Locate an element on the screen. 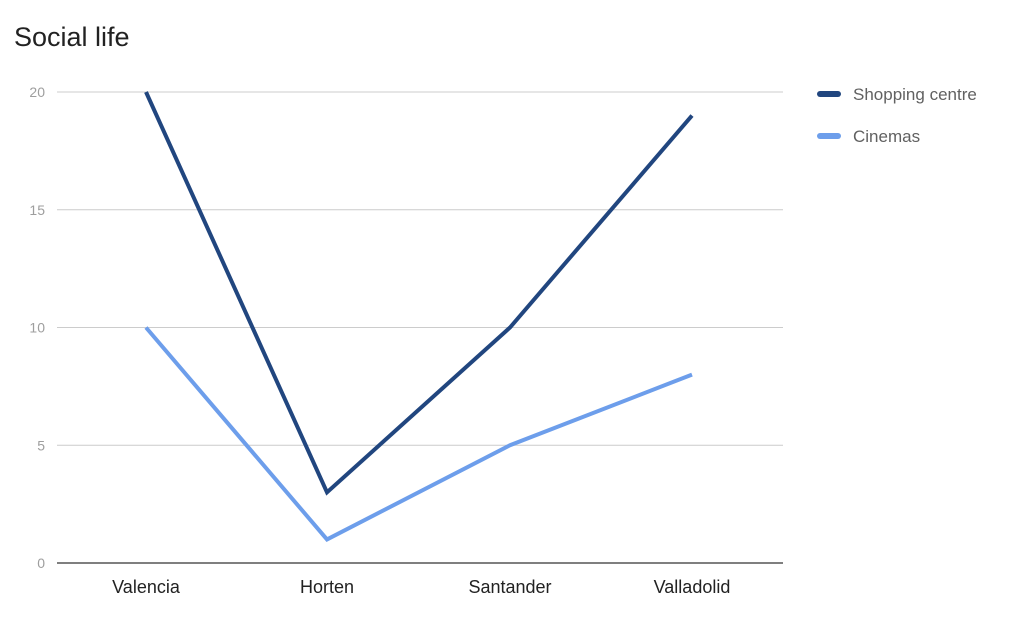  x-axis-ticks: Valencia Horten Santander Valladolid is located at coordinates (421, 587).